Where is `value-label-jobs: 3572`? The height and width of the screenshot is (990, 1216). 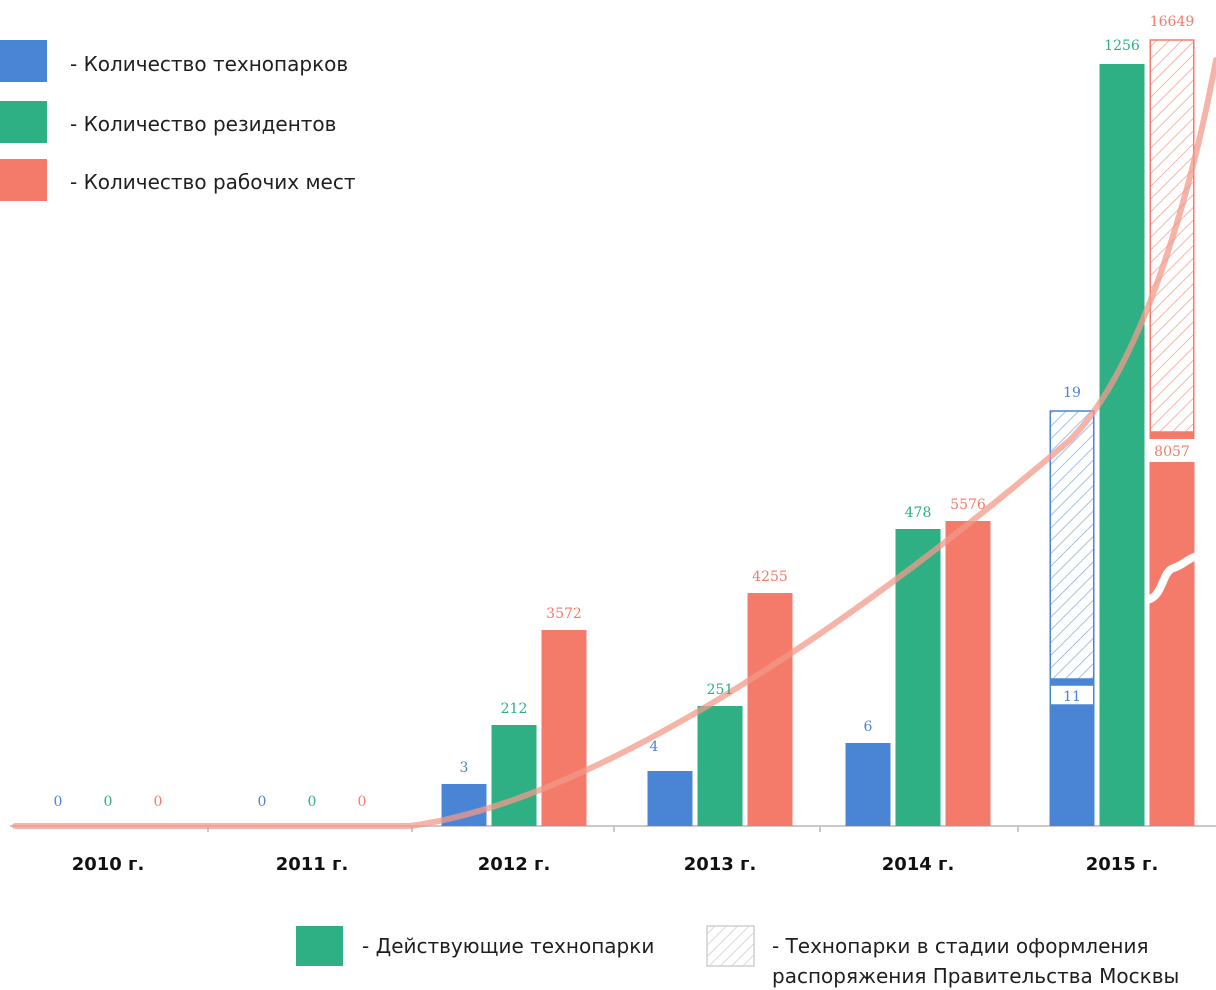
value-label-jobs: 3572 is located at coordinates (564, 614).